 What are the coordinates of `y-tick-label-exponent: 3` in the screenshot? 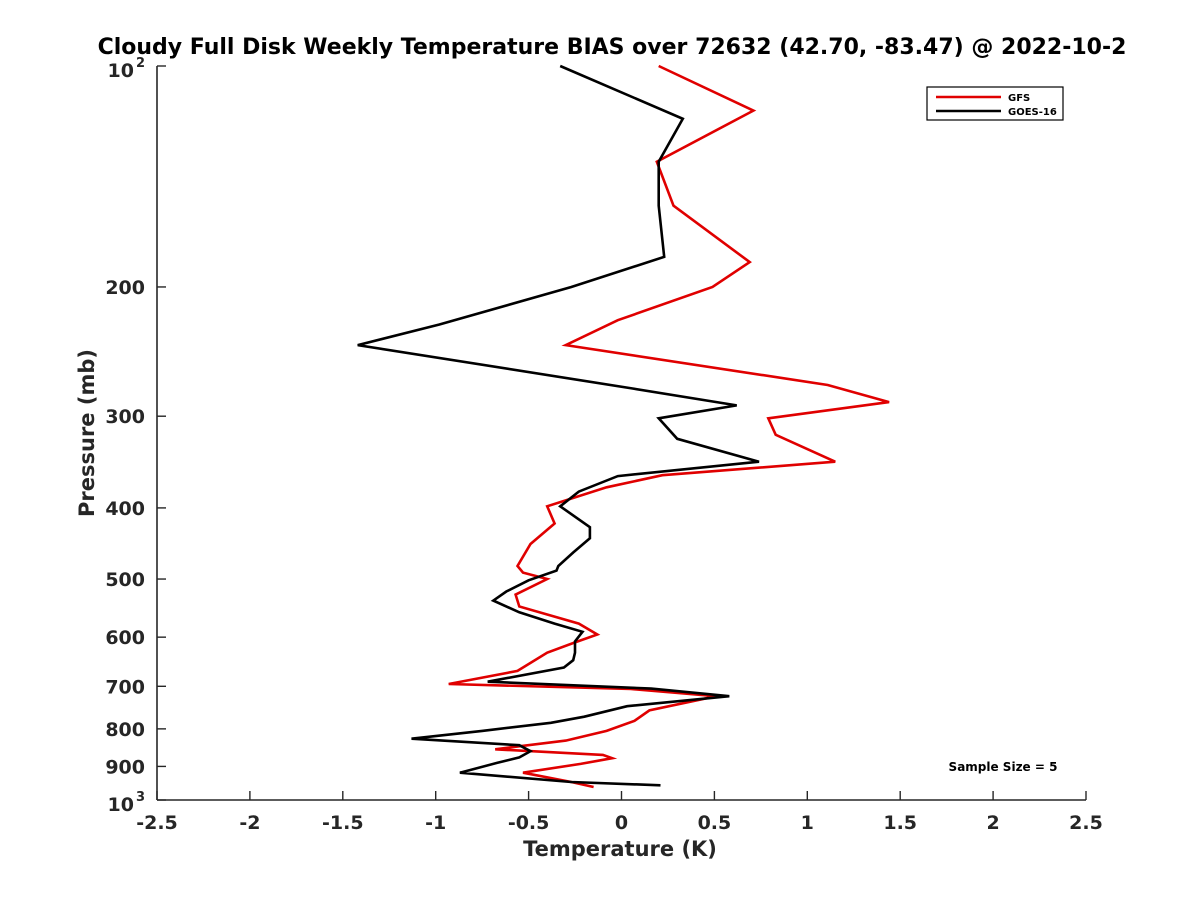 It's located at (140, 797).